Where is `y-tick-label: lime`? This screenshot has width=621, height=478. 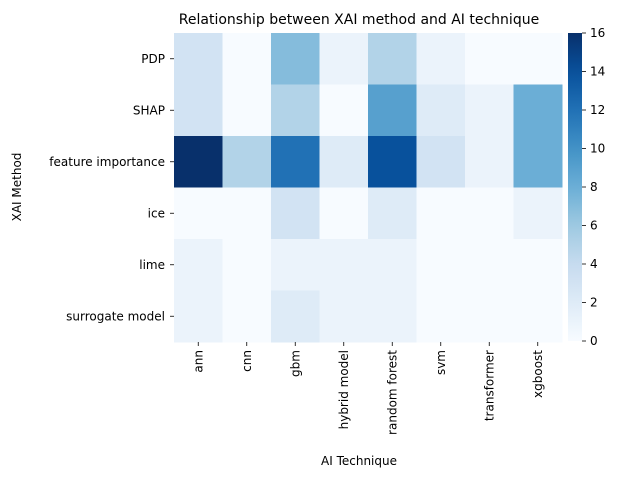 y-tick-label: lime is located at coordinates (152, 265).